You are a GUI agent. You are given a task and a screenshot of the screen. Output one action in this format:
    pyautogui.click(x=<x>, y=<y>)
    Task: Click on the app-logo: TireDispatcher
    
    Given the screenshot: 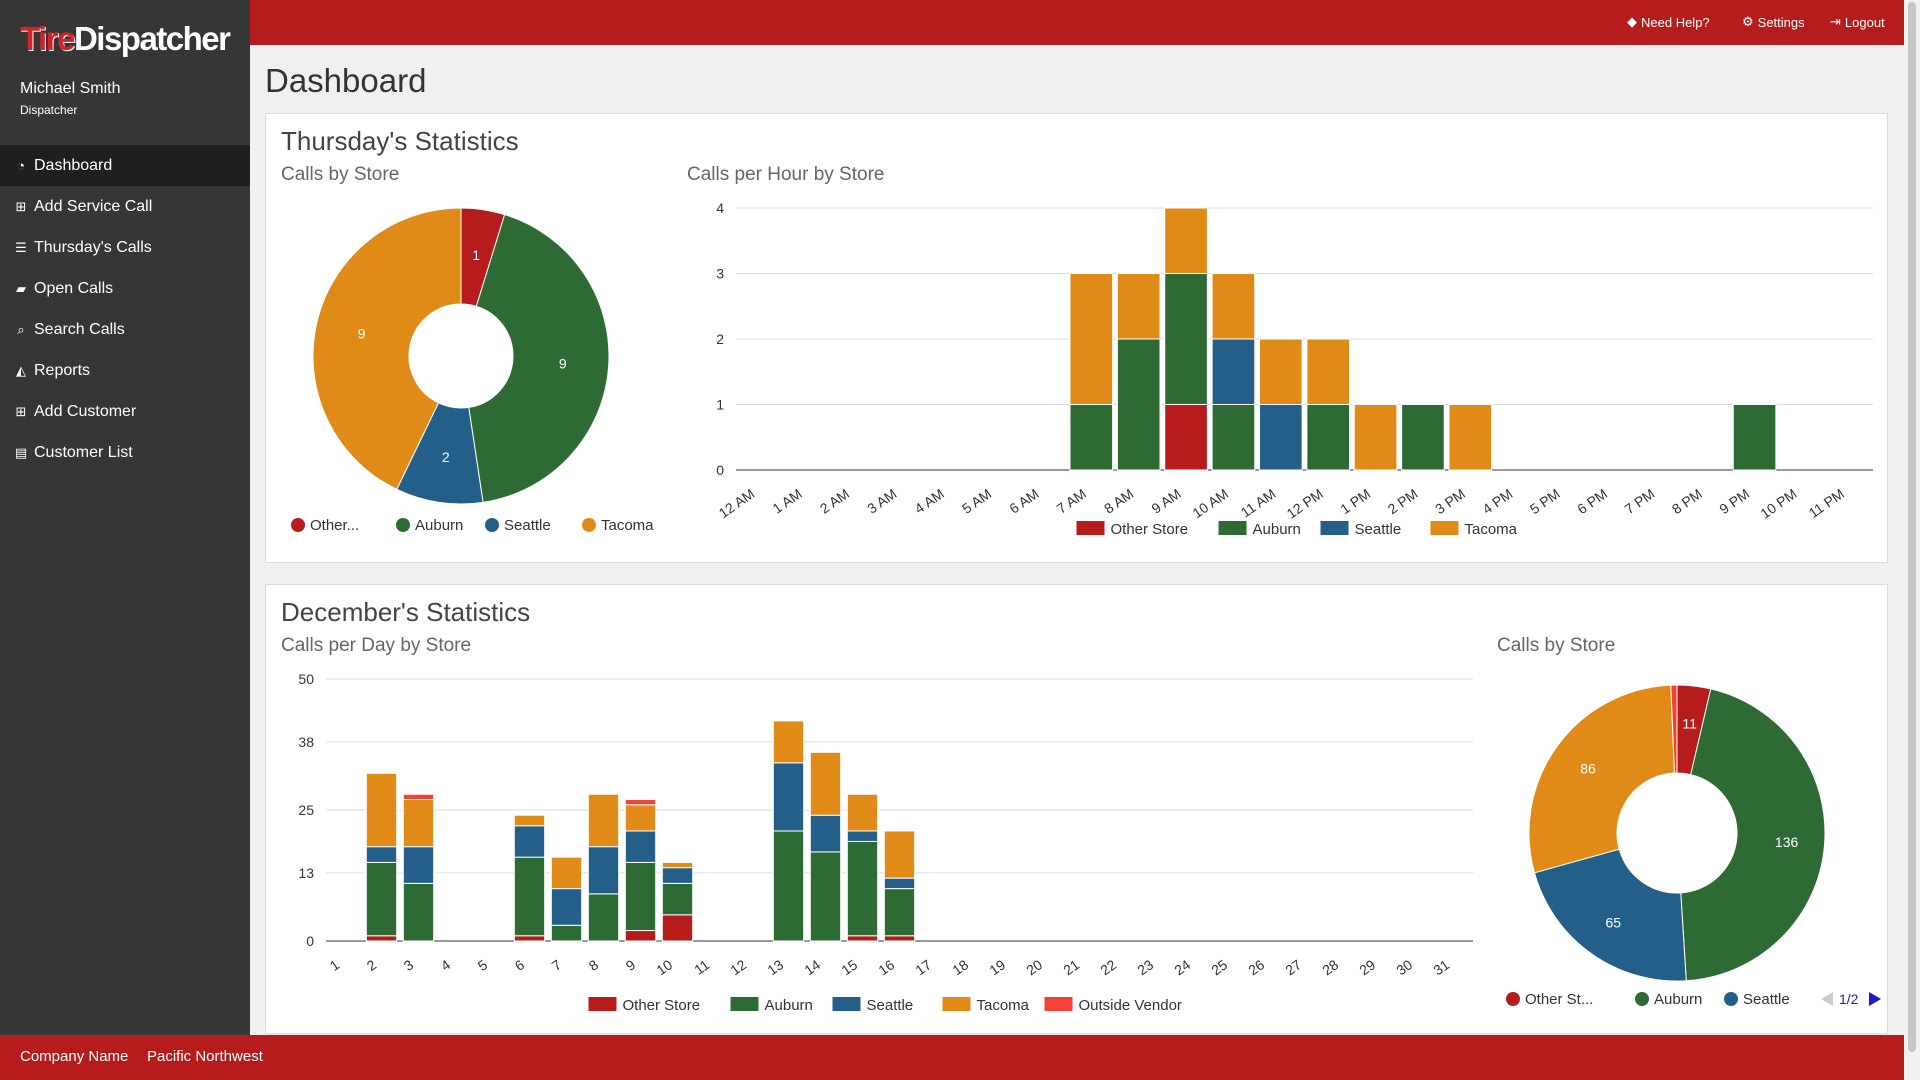 What is the action you would take?
    pyautogui.click(x=125, y=40)
    